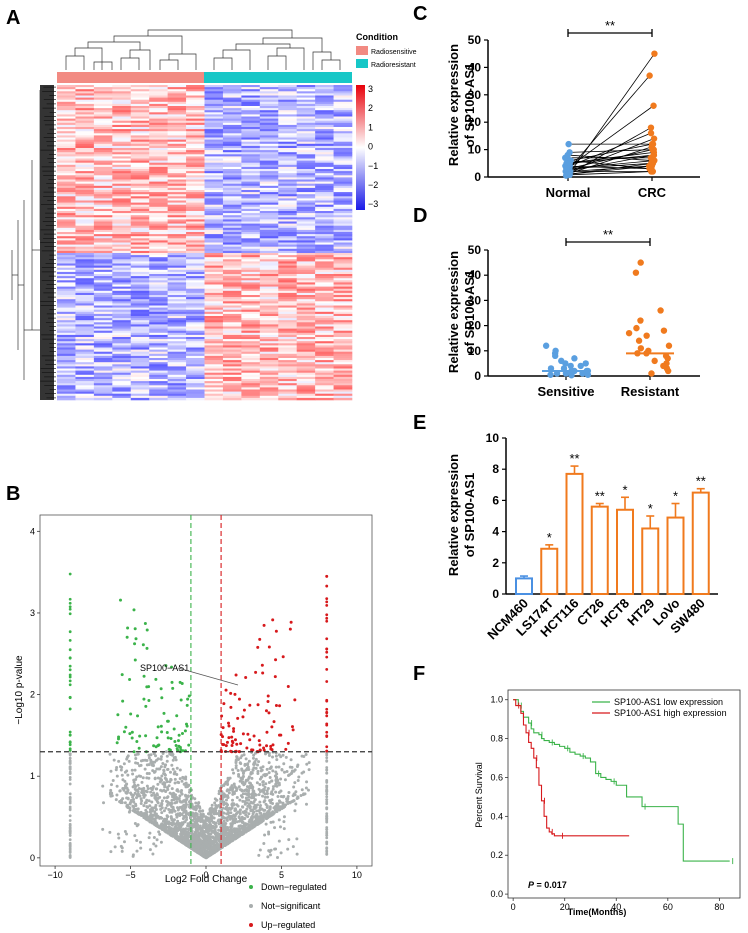 The image size is (748, 933). I want to click on dendrogram-branch, so click(148, 44).